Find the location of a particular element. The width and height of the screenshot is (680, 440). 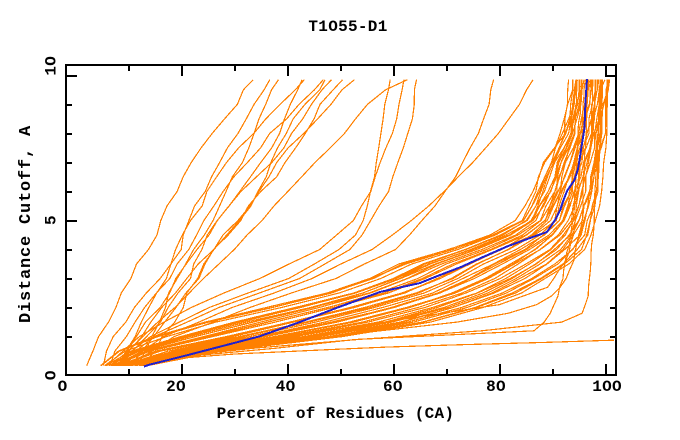

svg-text: T1O55-D1 is located at coordinates (347, 27).